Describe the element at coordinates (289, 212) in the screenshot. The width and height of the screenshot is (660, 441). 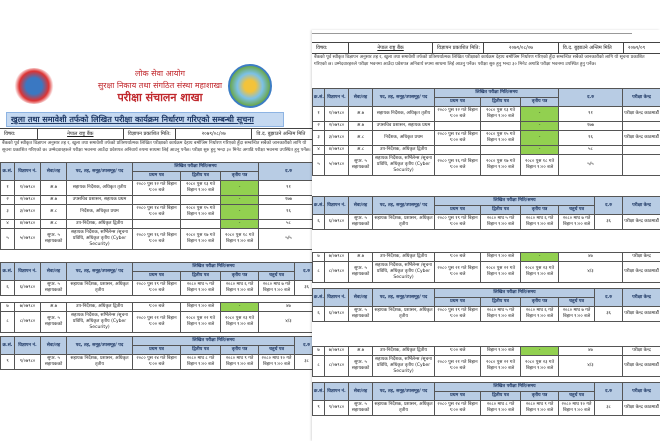
I see `cell-code: १६` at that location.